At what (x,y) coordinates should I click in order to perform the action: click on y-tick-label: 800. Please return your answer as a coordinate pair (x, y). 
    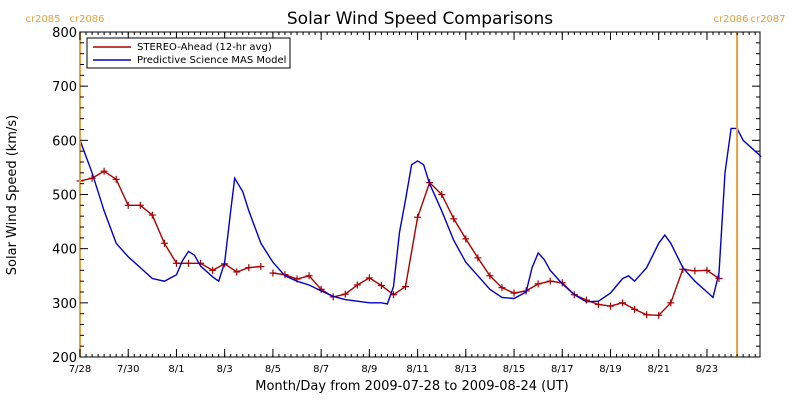
    Looking at the image, I should click on (64, 33).